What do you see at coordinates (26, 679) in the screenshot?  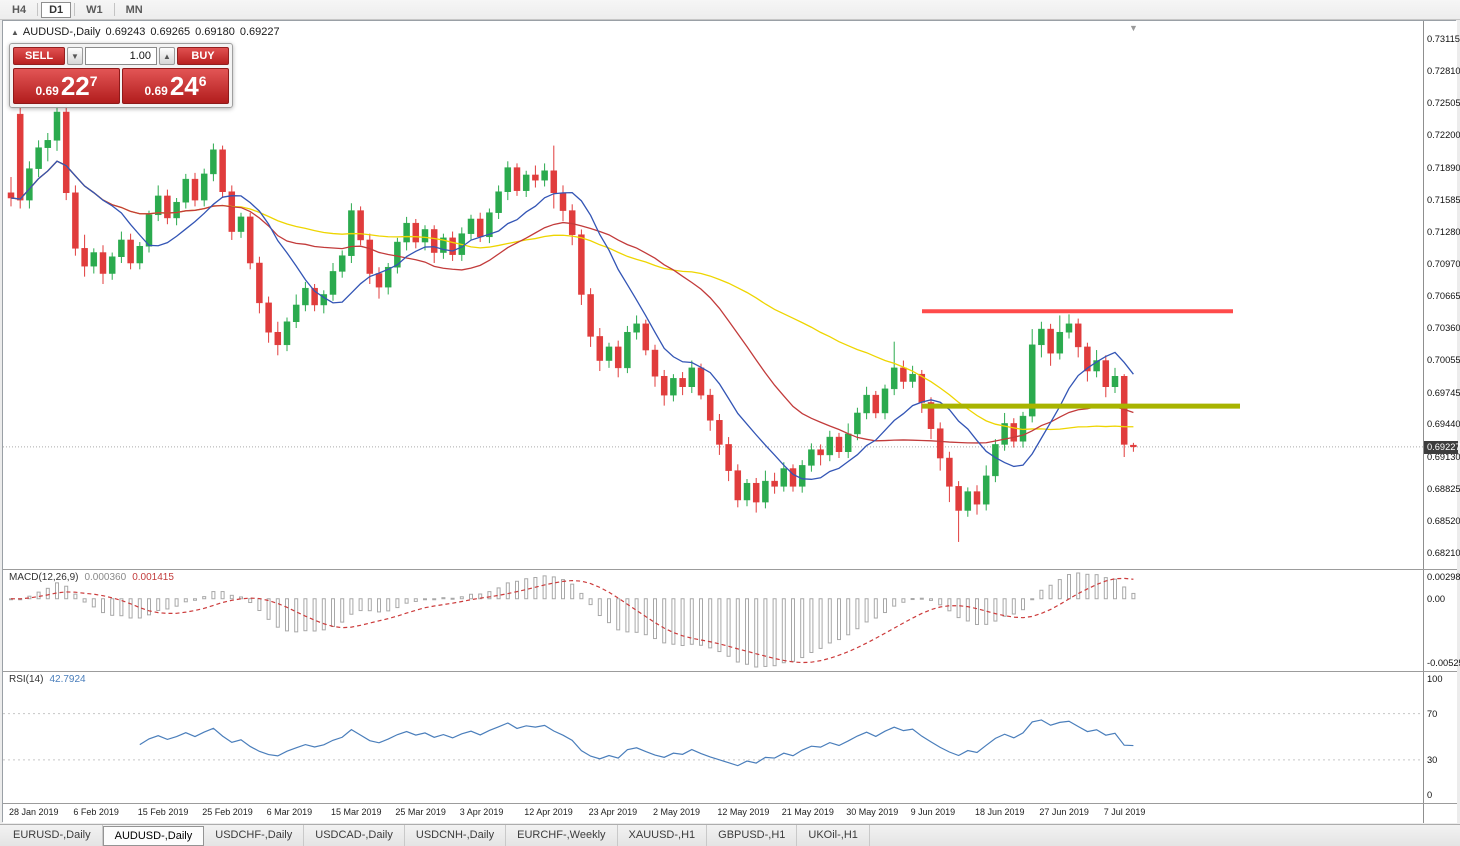 I see `rsi-name: RSI(14)` at bounding box center [26, 679].